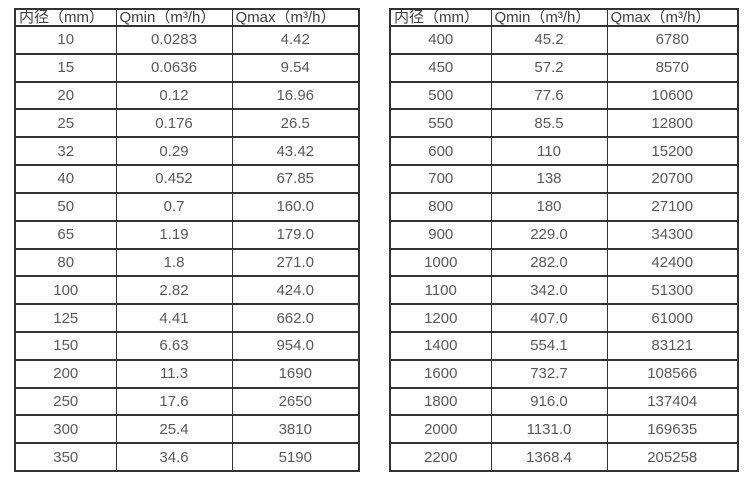 The image size is (750, 483). I want to click on table-row: 300 25.4 3810, so click(187, 429).